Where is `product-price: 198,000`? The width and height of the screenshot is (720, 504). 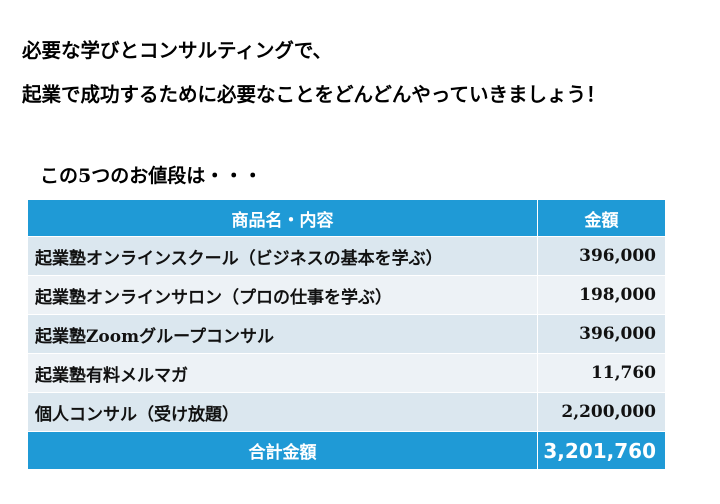 product-price: 198,000 is located at coordinates (601, 295).